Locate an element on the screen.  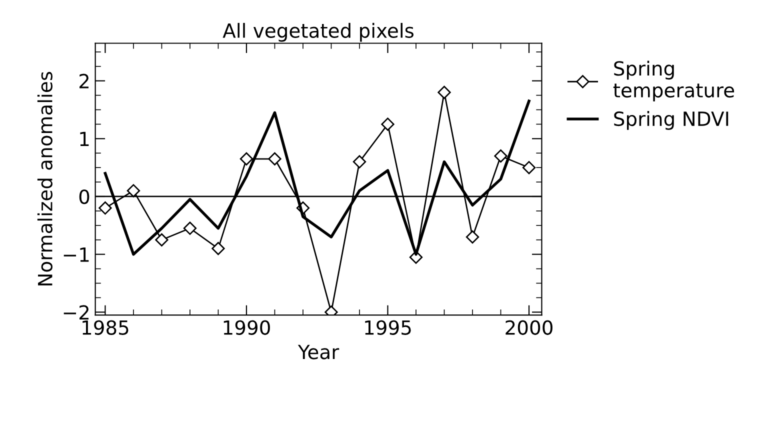
x-tick-label: 1990 is located at coordinates (247, 327).